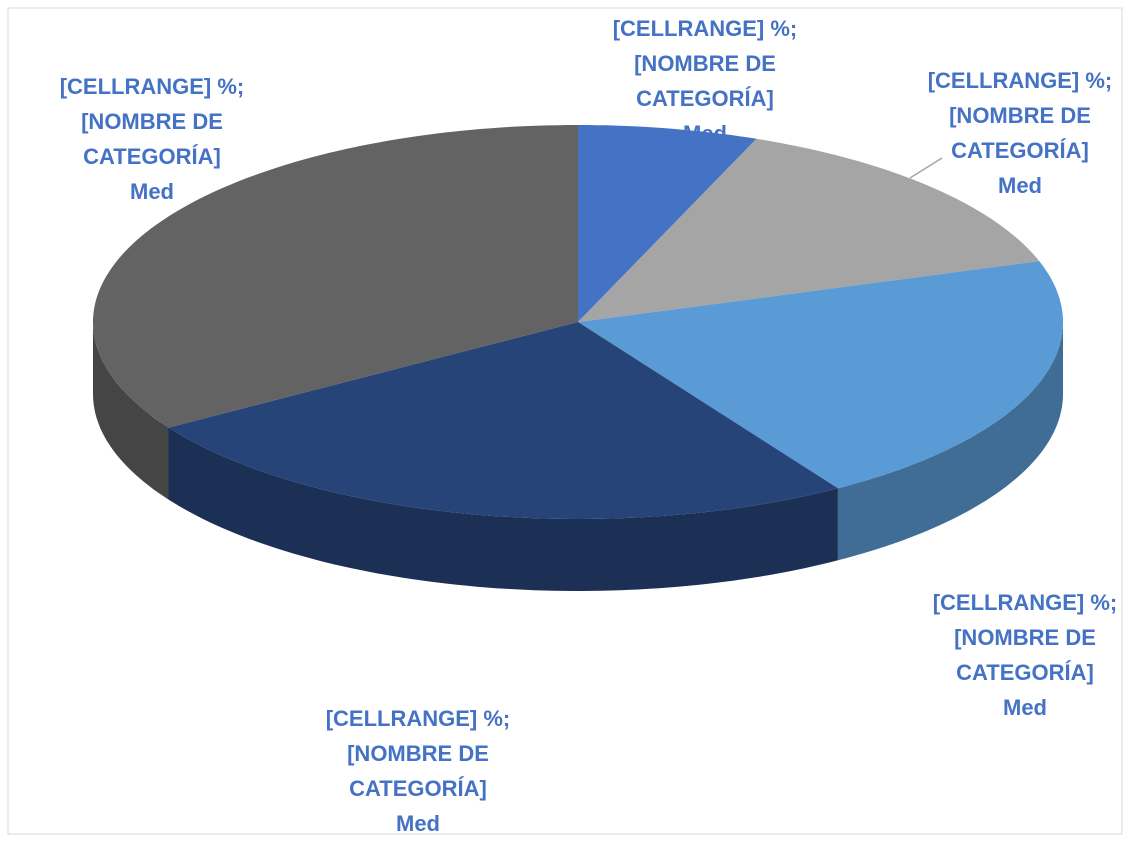 The image size is (1131, 842). What do you see at coordinates (926, 168) in the screenshot?
I see `leader-line` at bounding box center [926, 168].